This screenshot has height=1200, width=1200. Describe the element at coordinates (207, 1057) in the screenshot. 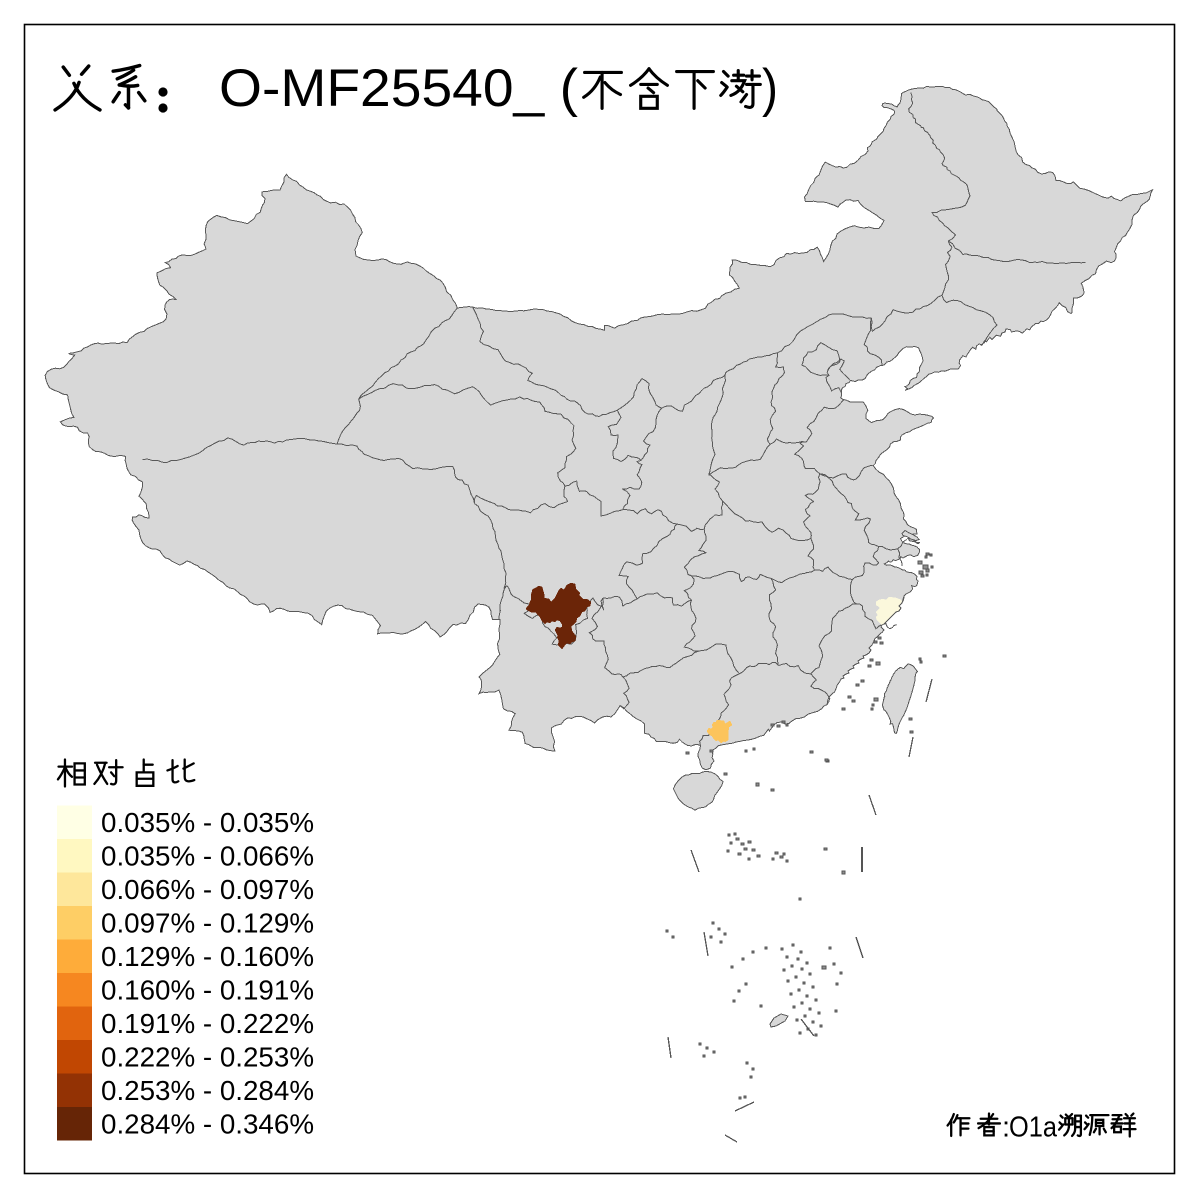

I see `svg-text: 0.222% - 0.253%` at that location.